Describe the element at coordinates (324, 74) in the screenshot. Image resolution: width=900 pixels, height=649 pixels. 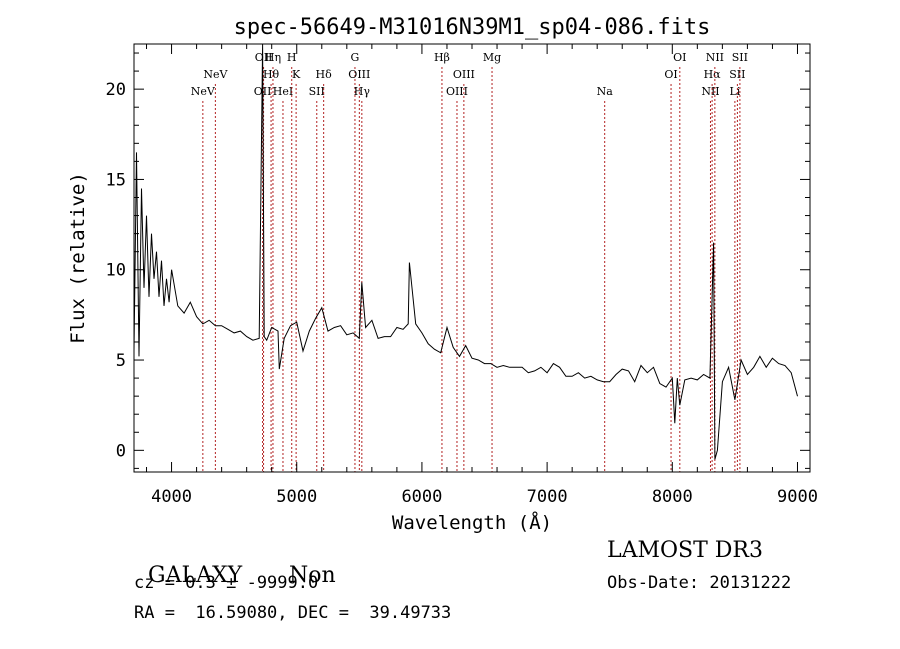
I see `line-label-10: Hδ` at that location.